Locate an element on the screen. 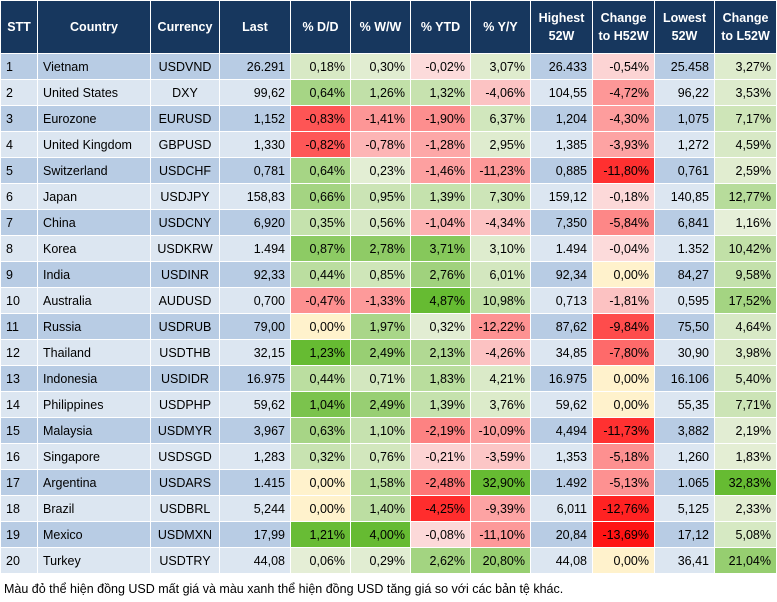 Image resolution: width=777 pixels, height=602 pixels. cell: 0,781 is located at coordinates (255, 170).